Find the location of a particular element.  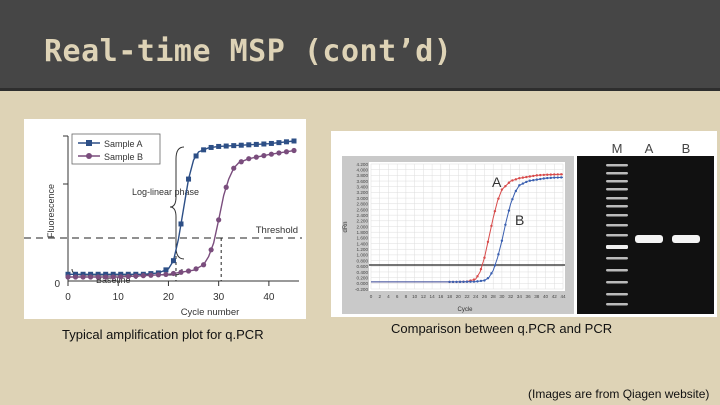

x-tick-label: 32 is located at coordinates (511, 296).